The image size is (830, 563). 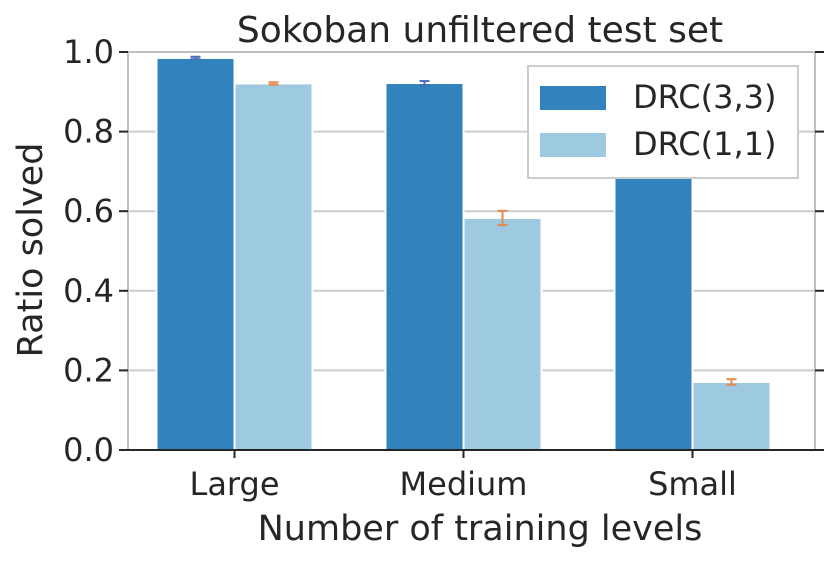 What do you see at coordinates (480, 30) in the screenshot?
I see `chart-title: Sokoban unfiltered test set` at bounding box center [480, 30].